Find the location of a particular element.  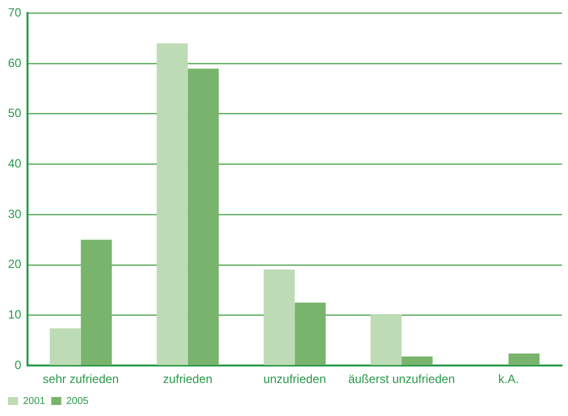

x-tick-label: k.A. is located at coordinates (508, 379).